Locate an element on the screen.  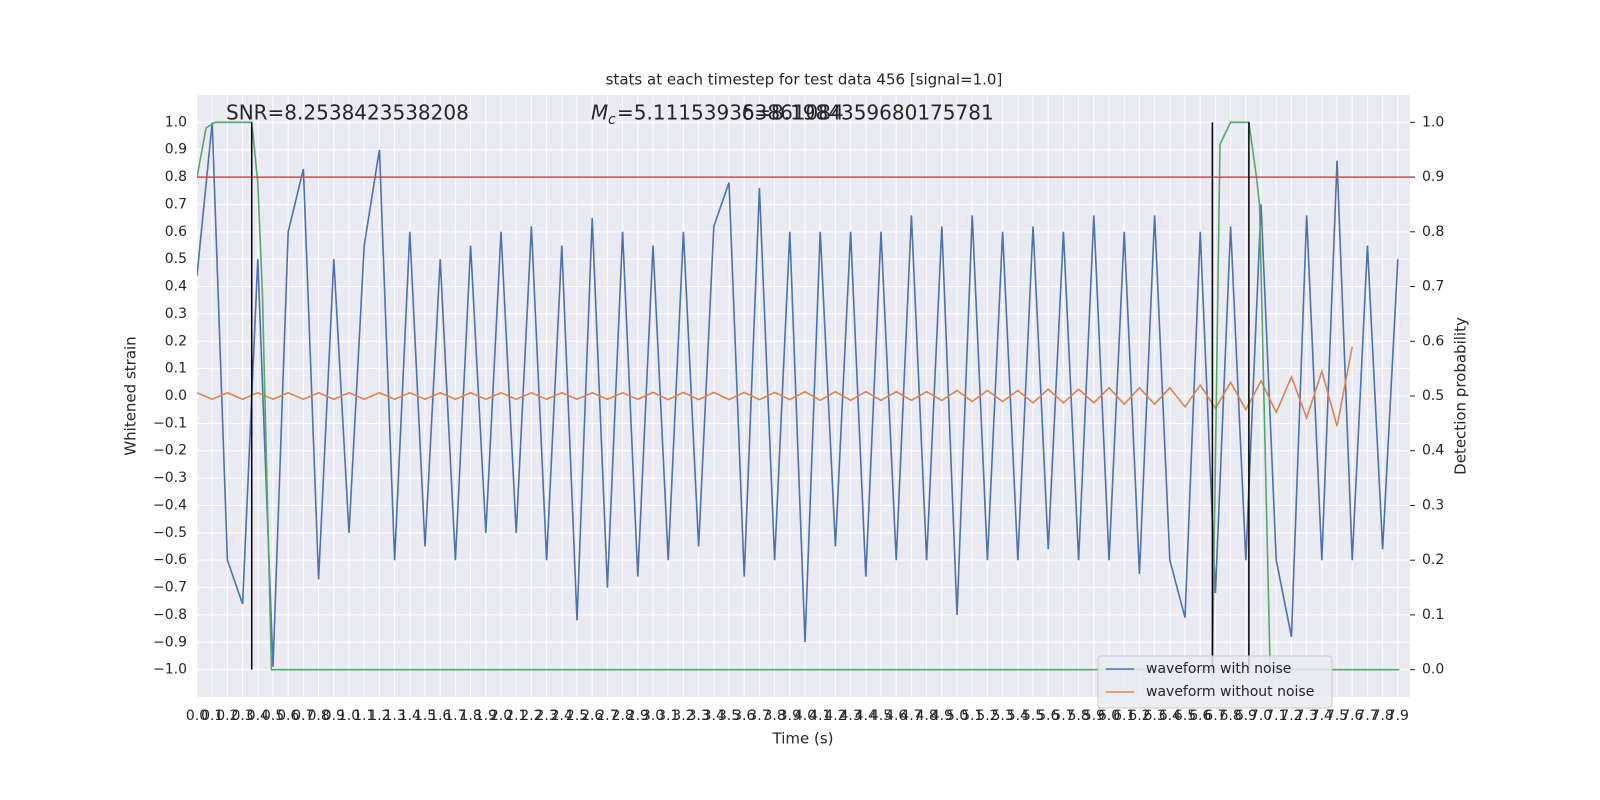
x-tick-label: 0.9 is located at coordinates (334, 716).